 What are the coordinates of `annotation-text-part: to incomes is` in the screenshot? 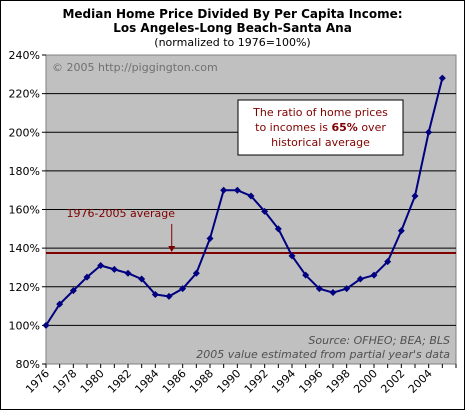 It's located at (293, 127).